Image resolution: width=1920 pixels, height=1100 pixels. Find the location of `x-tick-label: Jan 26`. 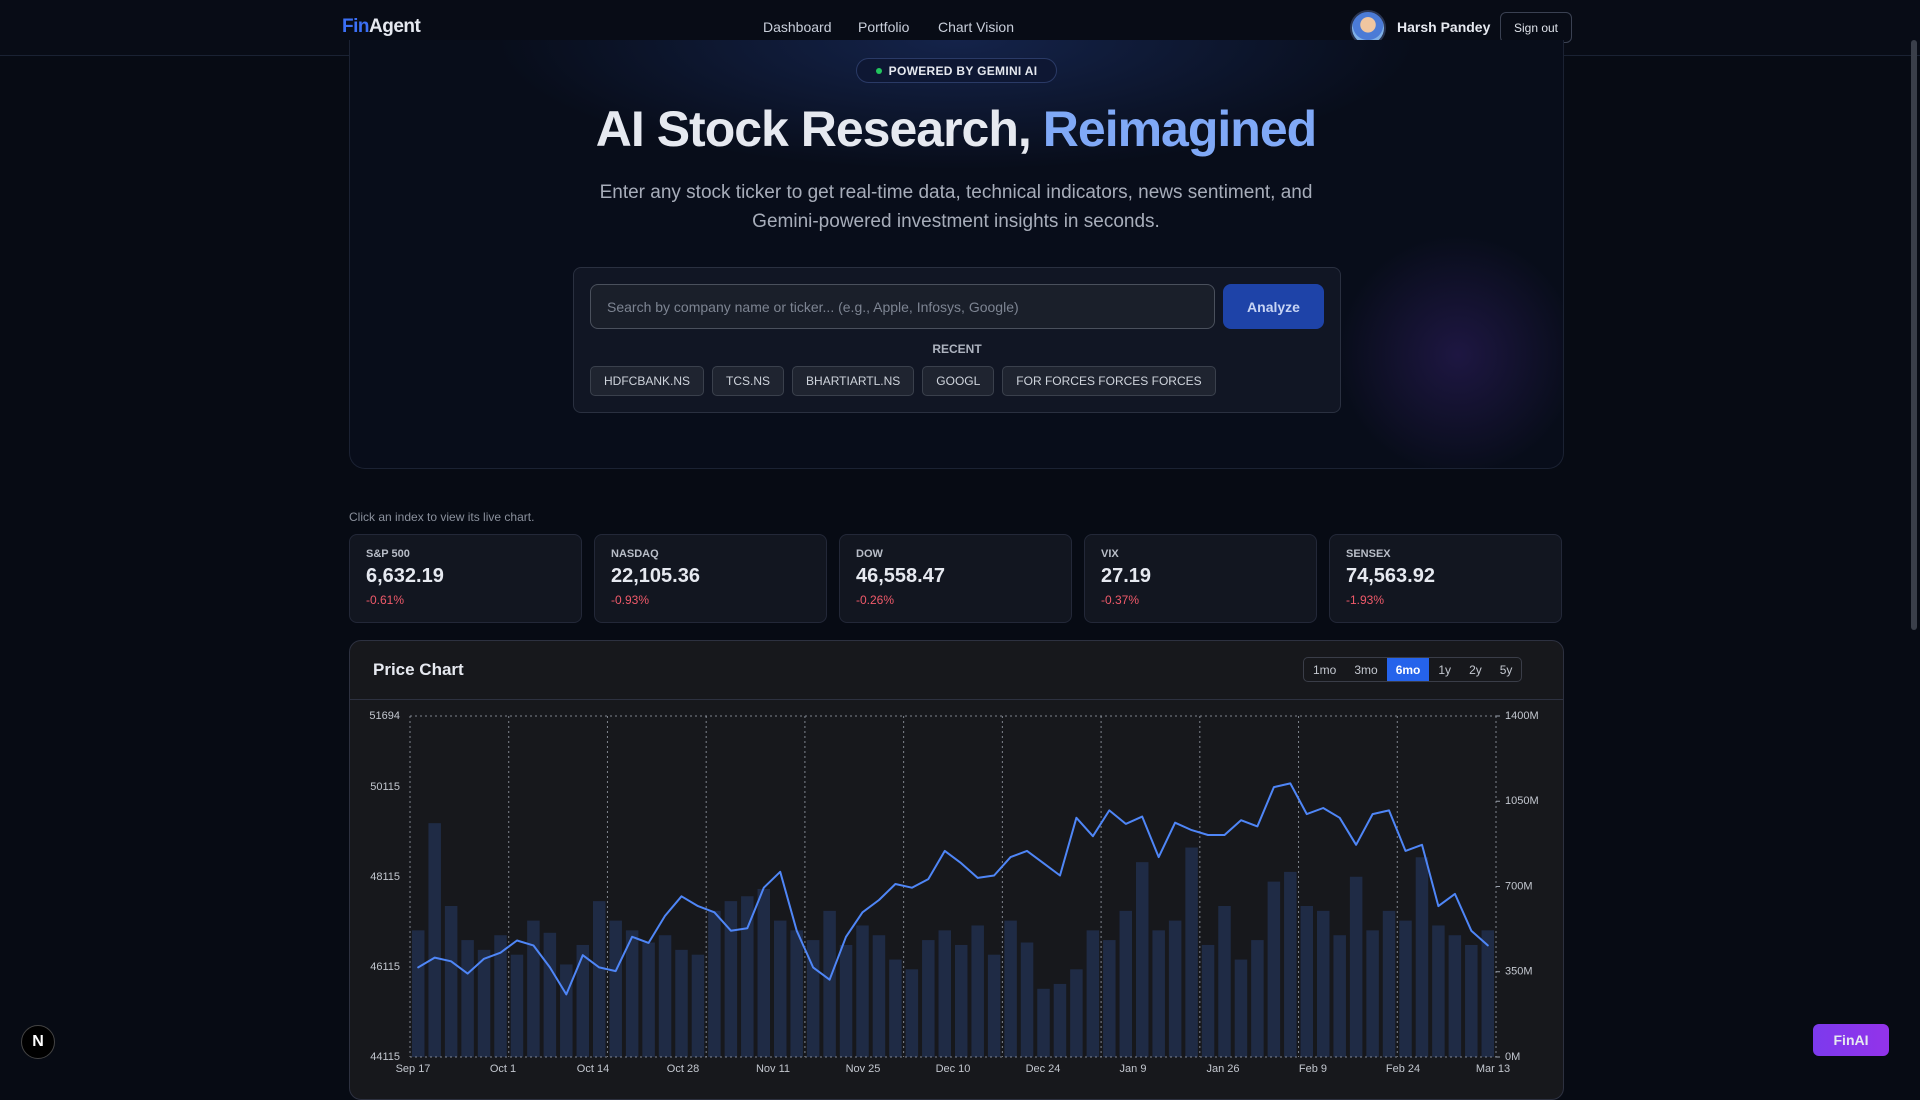

x-tick-label: Jan 26 is located at coordinates (1222, 1069).